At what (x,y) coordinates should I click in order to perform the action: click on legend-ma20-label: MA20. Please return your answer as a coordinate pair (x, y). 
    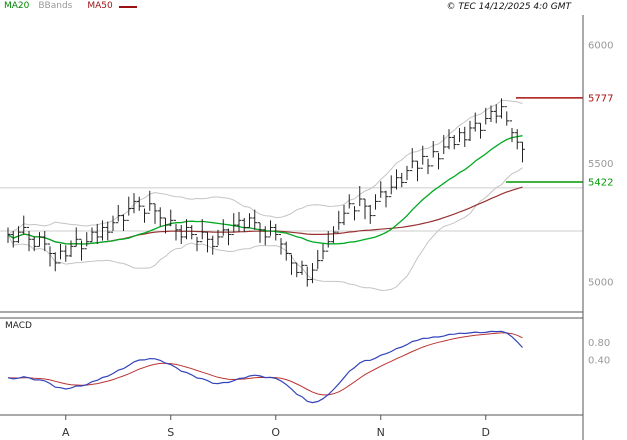
    Looking at the image, I should click on (17, 6).